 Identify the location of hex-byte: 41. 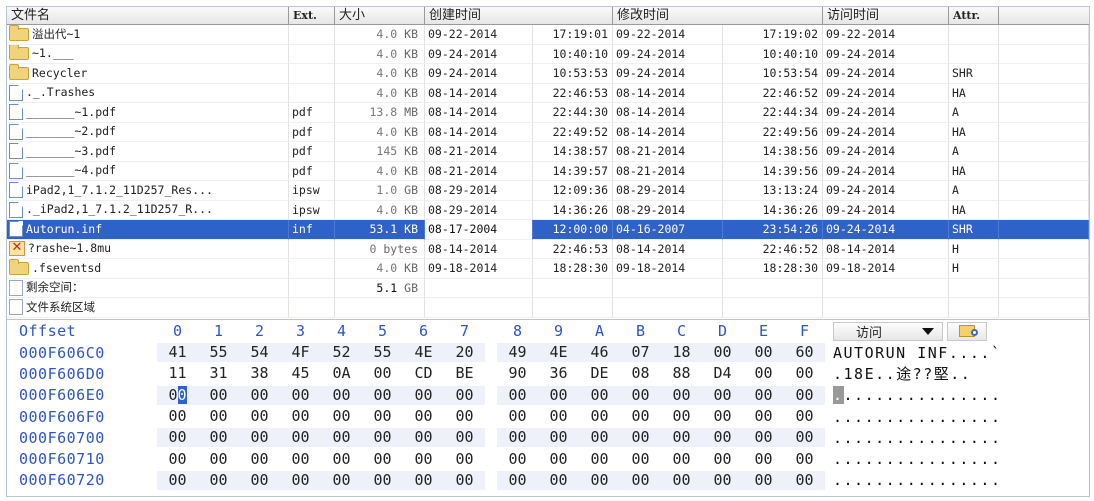
(177, 353).